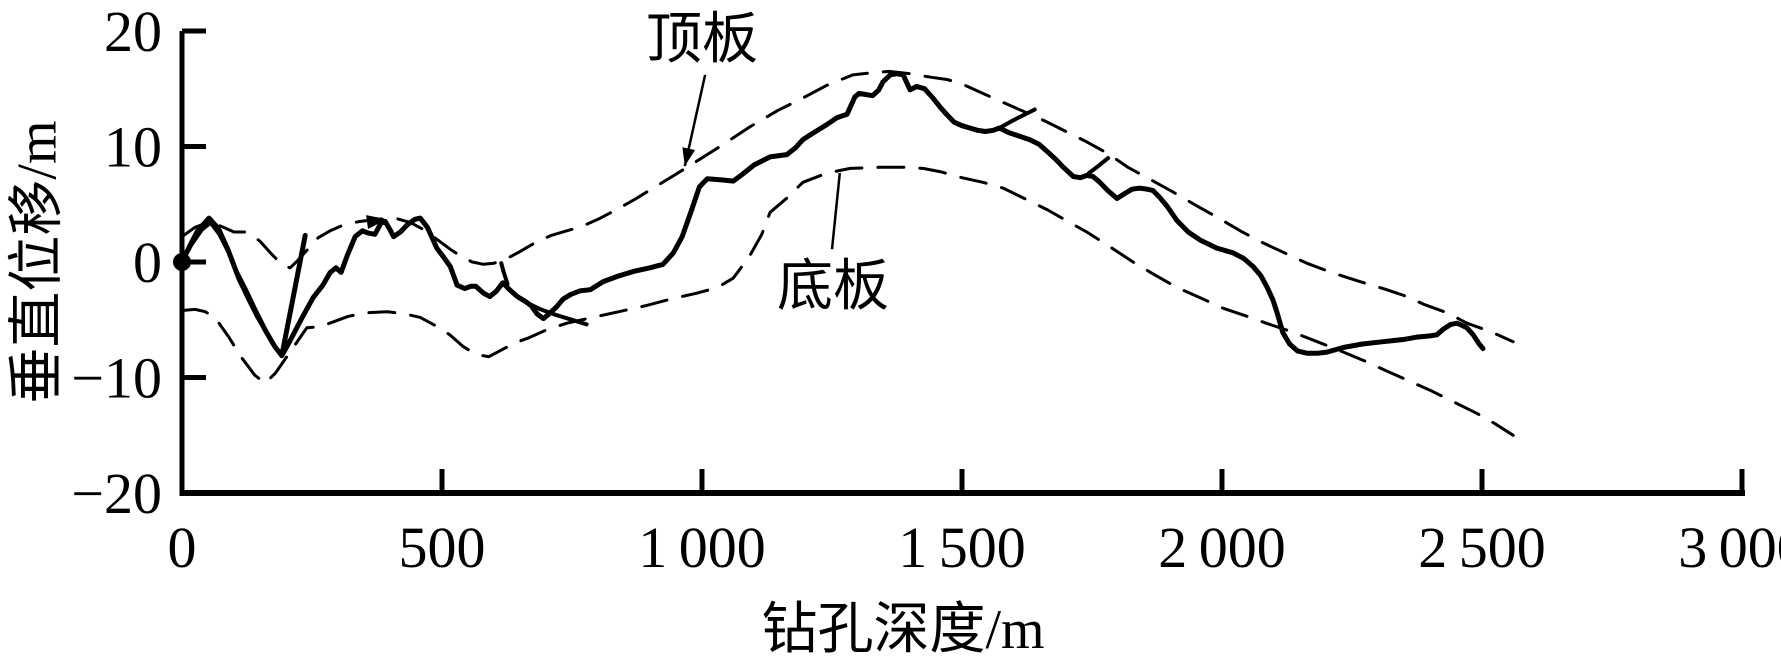 The width and height of the screenshot is (1781, 663). I want to click on roof-label-leader-arrow-icon, so click(689, 157).